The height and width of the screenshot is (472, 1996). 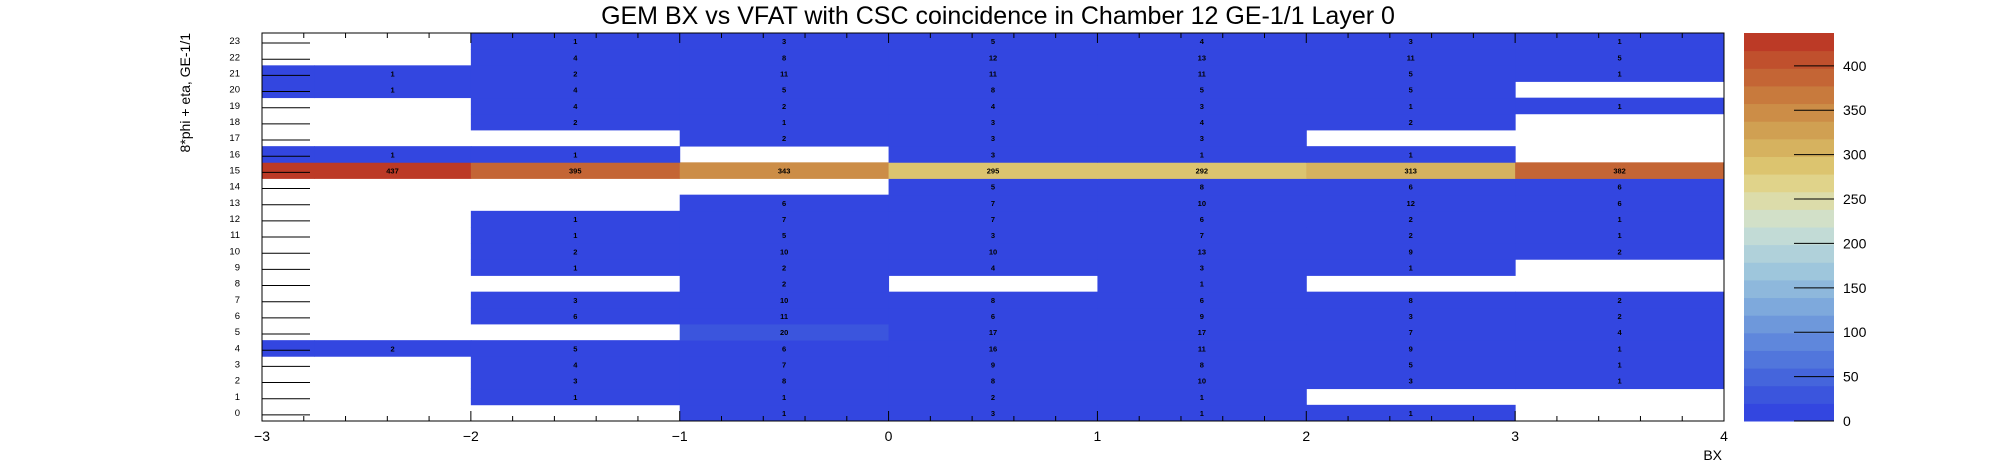 What do you see at coordinates (234, 251) in the screenshot?
I see `y-tick-label: 10` at bounding box center [234, 251].